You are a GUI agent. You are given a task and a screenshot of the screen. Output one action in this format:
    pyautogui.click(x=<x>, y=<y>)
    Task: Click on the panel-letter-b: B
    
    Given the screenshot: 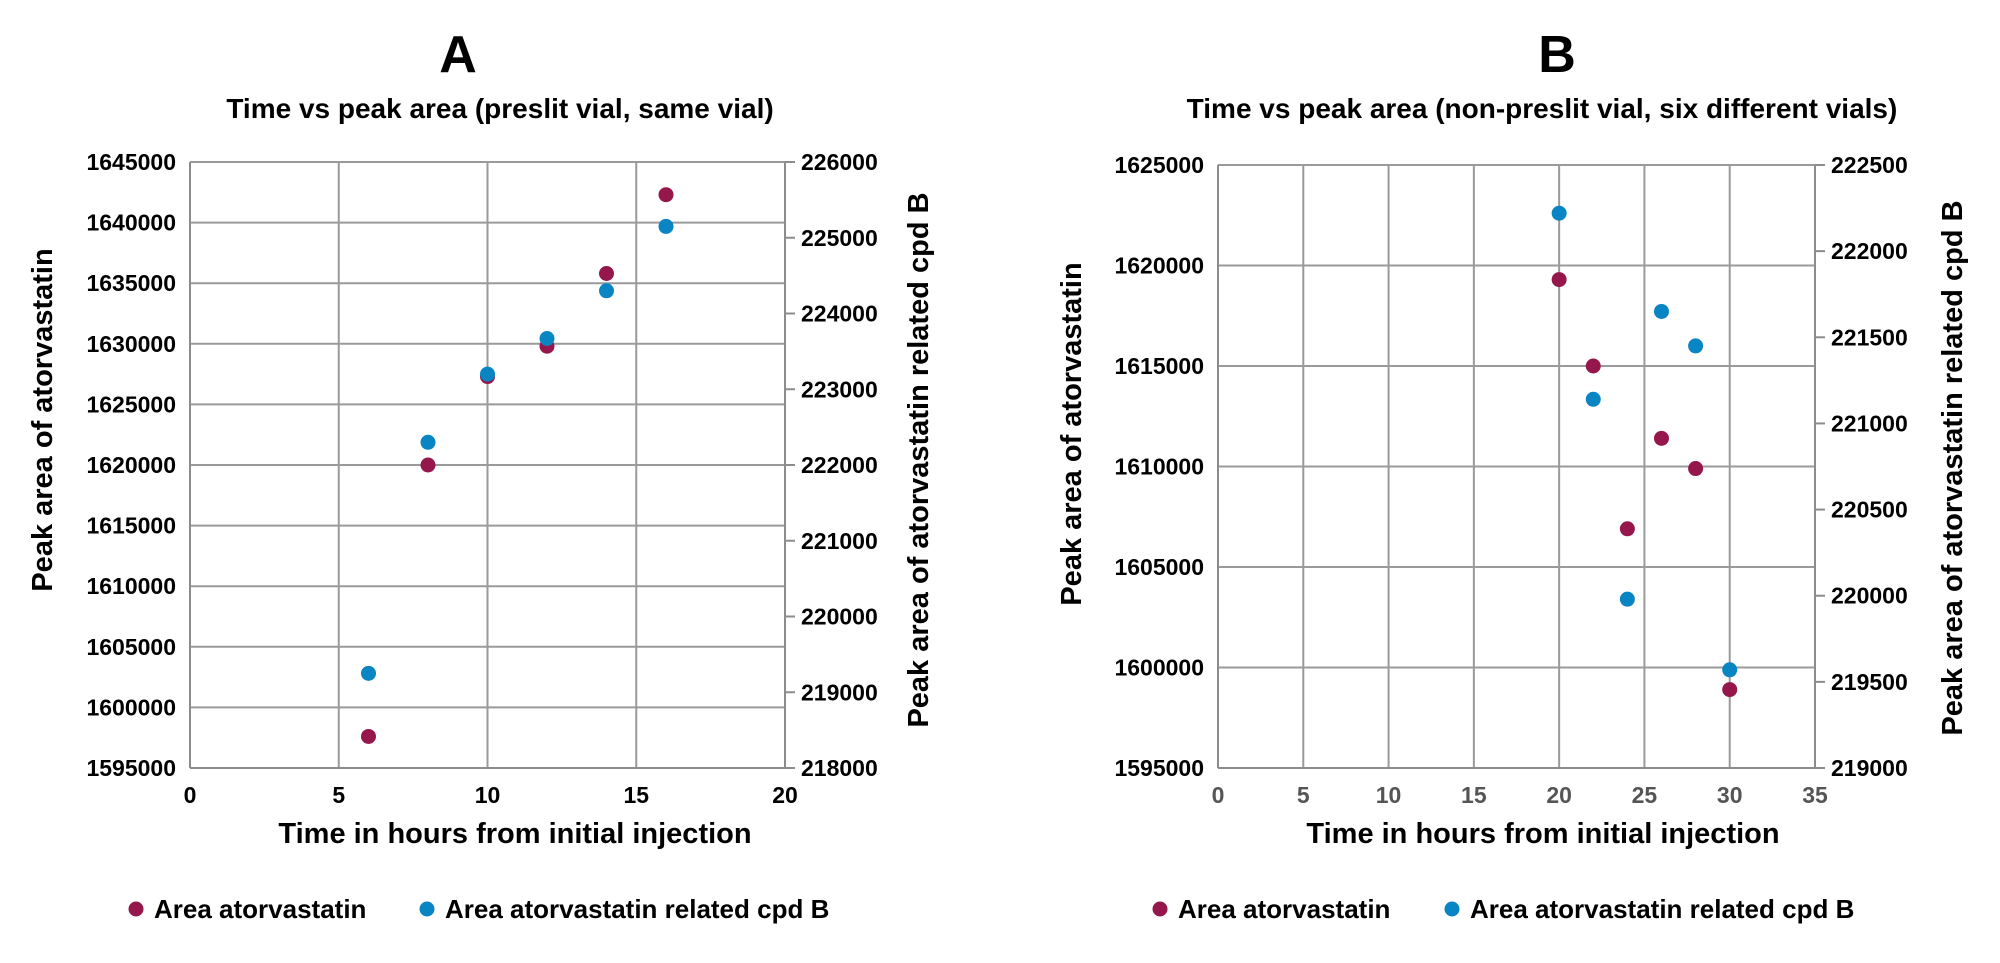 What is the action you would take?
    pyautogui.click(x=1557, y=55)
    